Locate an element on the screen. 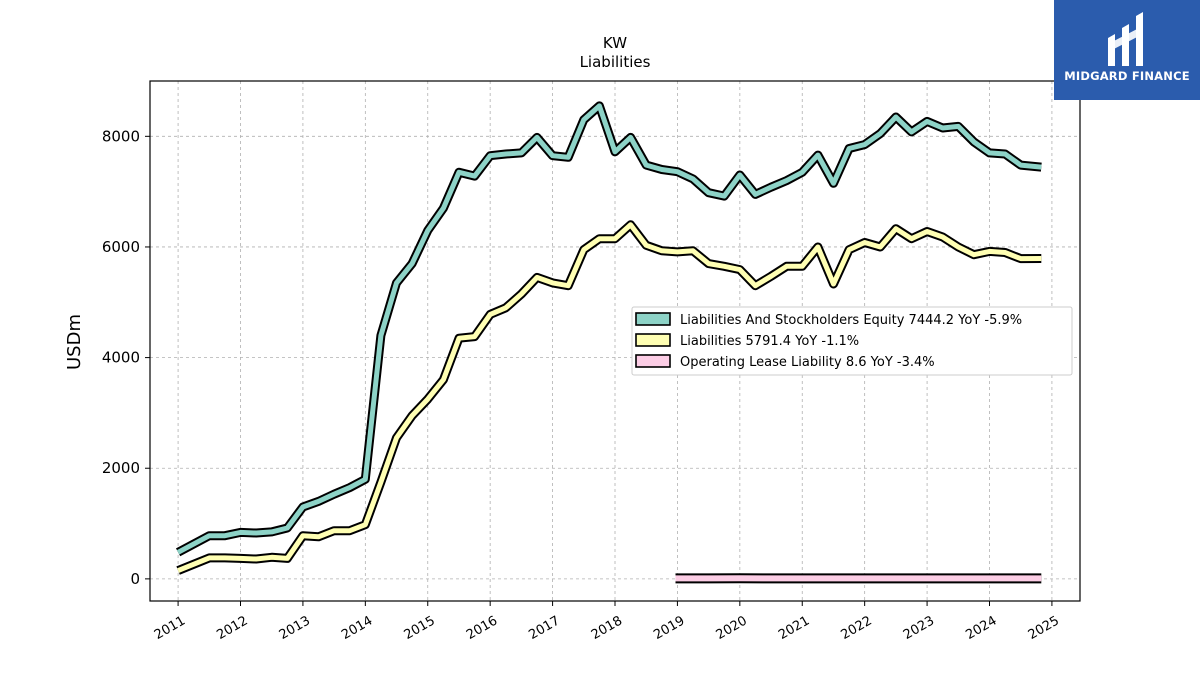  brand-name: MIDGARD FINANCE is located at coordinates (1127, 76).